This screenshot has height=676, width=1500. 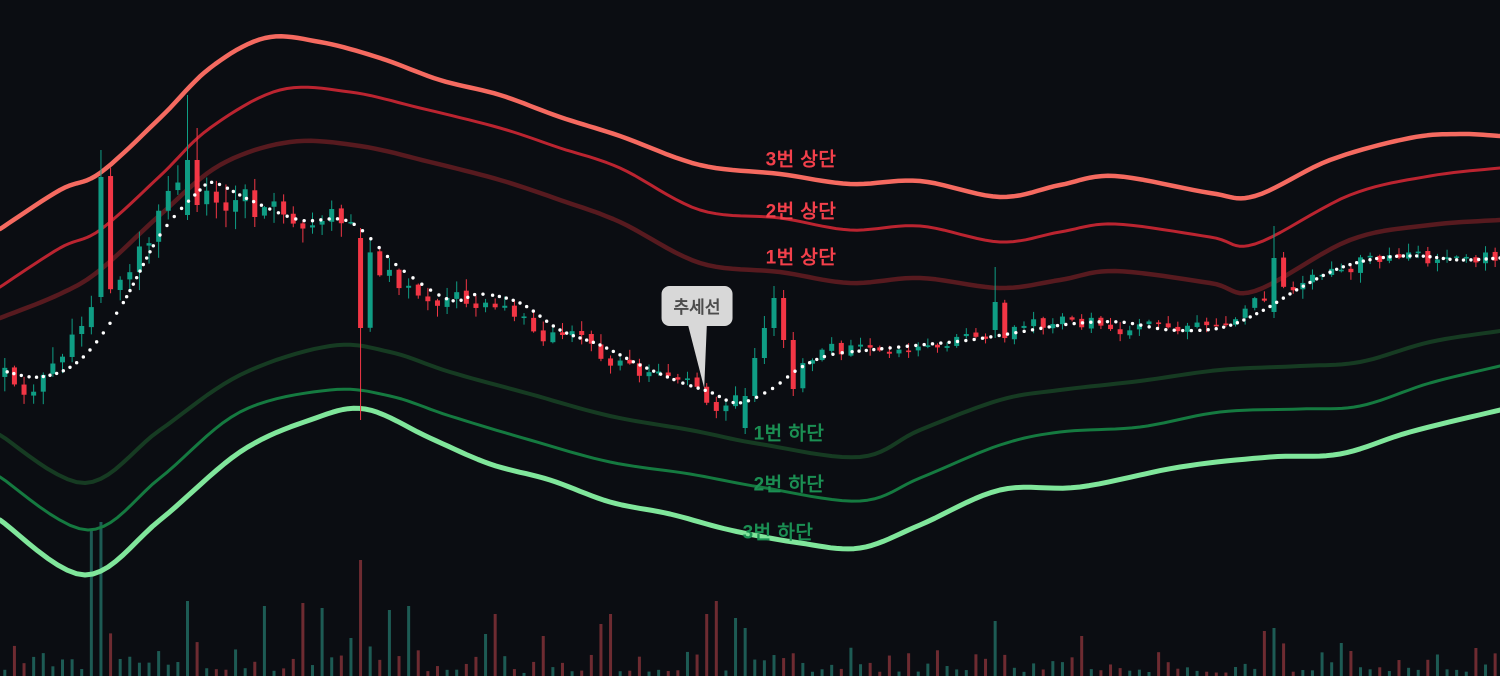 I want to click on band-label-lower-2: 2번 하단, so click(x=789, y=485).